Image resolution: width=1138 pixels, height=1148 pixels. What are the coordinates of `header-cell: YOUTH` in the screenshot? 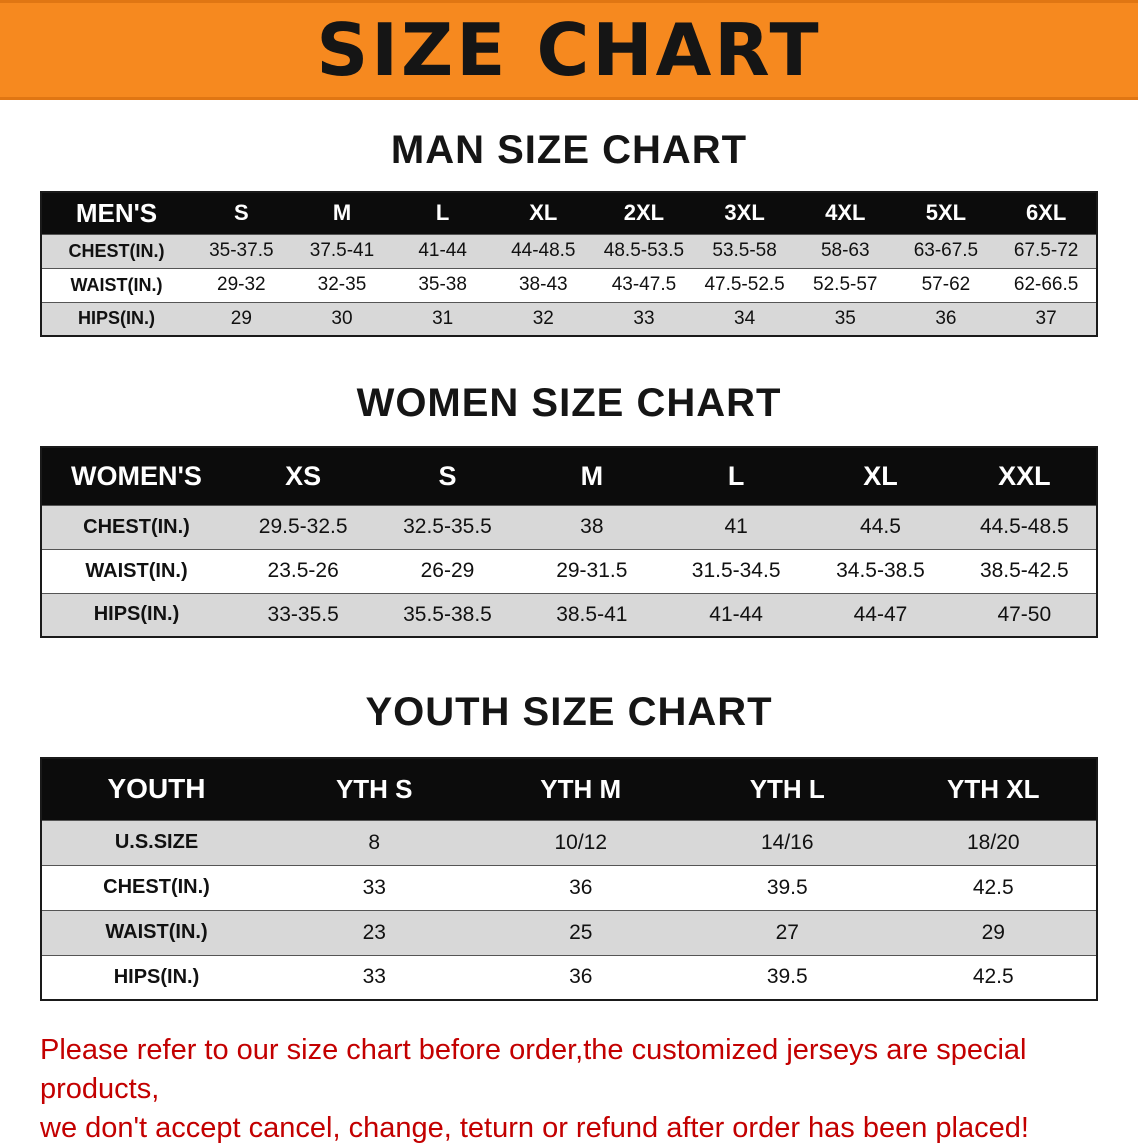 It's located at (156, 789).